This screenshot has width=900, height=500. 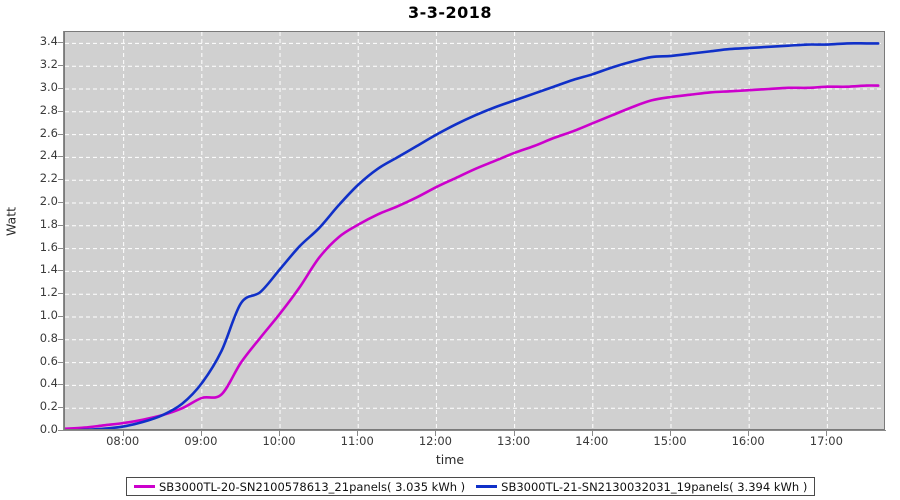 I want to click on y-tick-label: 2.6, so click(x=48, y=132).